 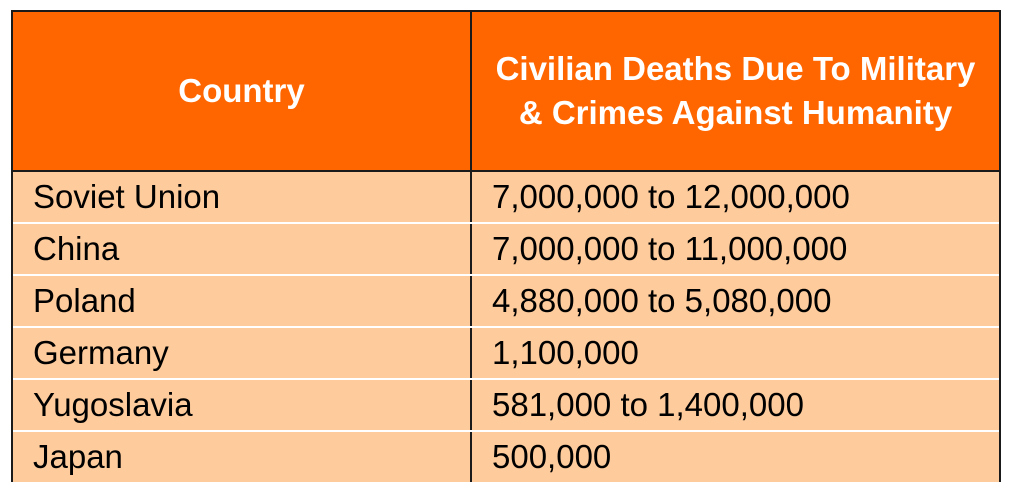 I want to click on header-country: Country, so click(x=242, y=92).